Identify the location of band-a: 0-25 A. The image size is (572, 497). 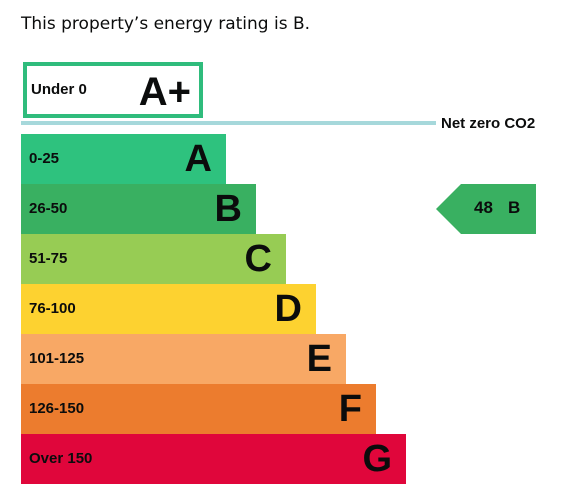
(123, 159).